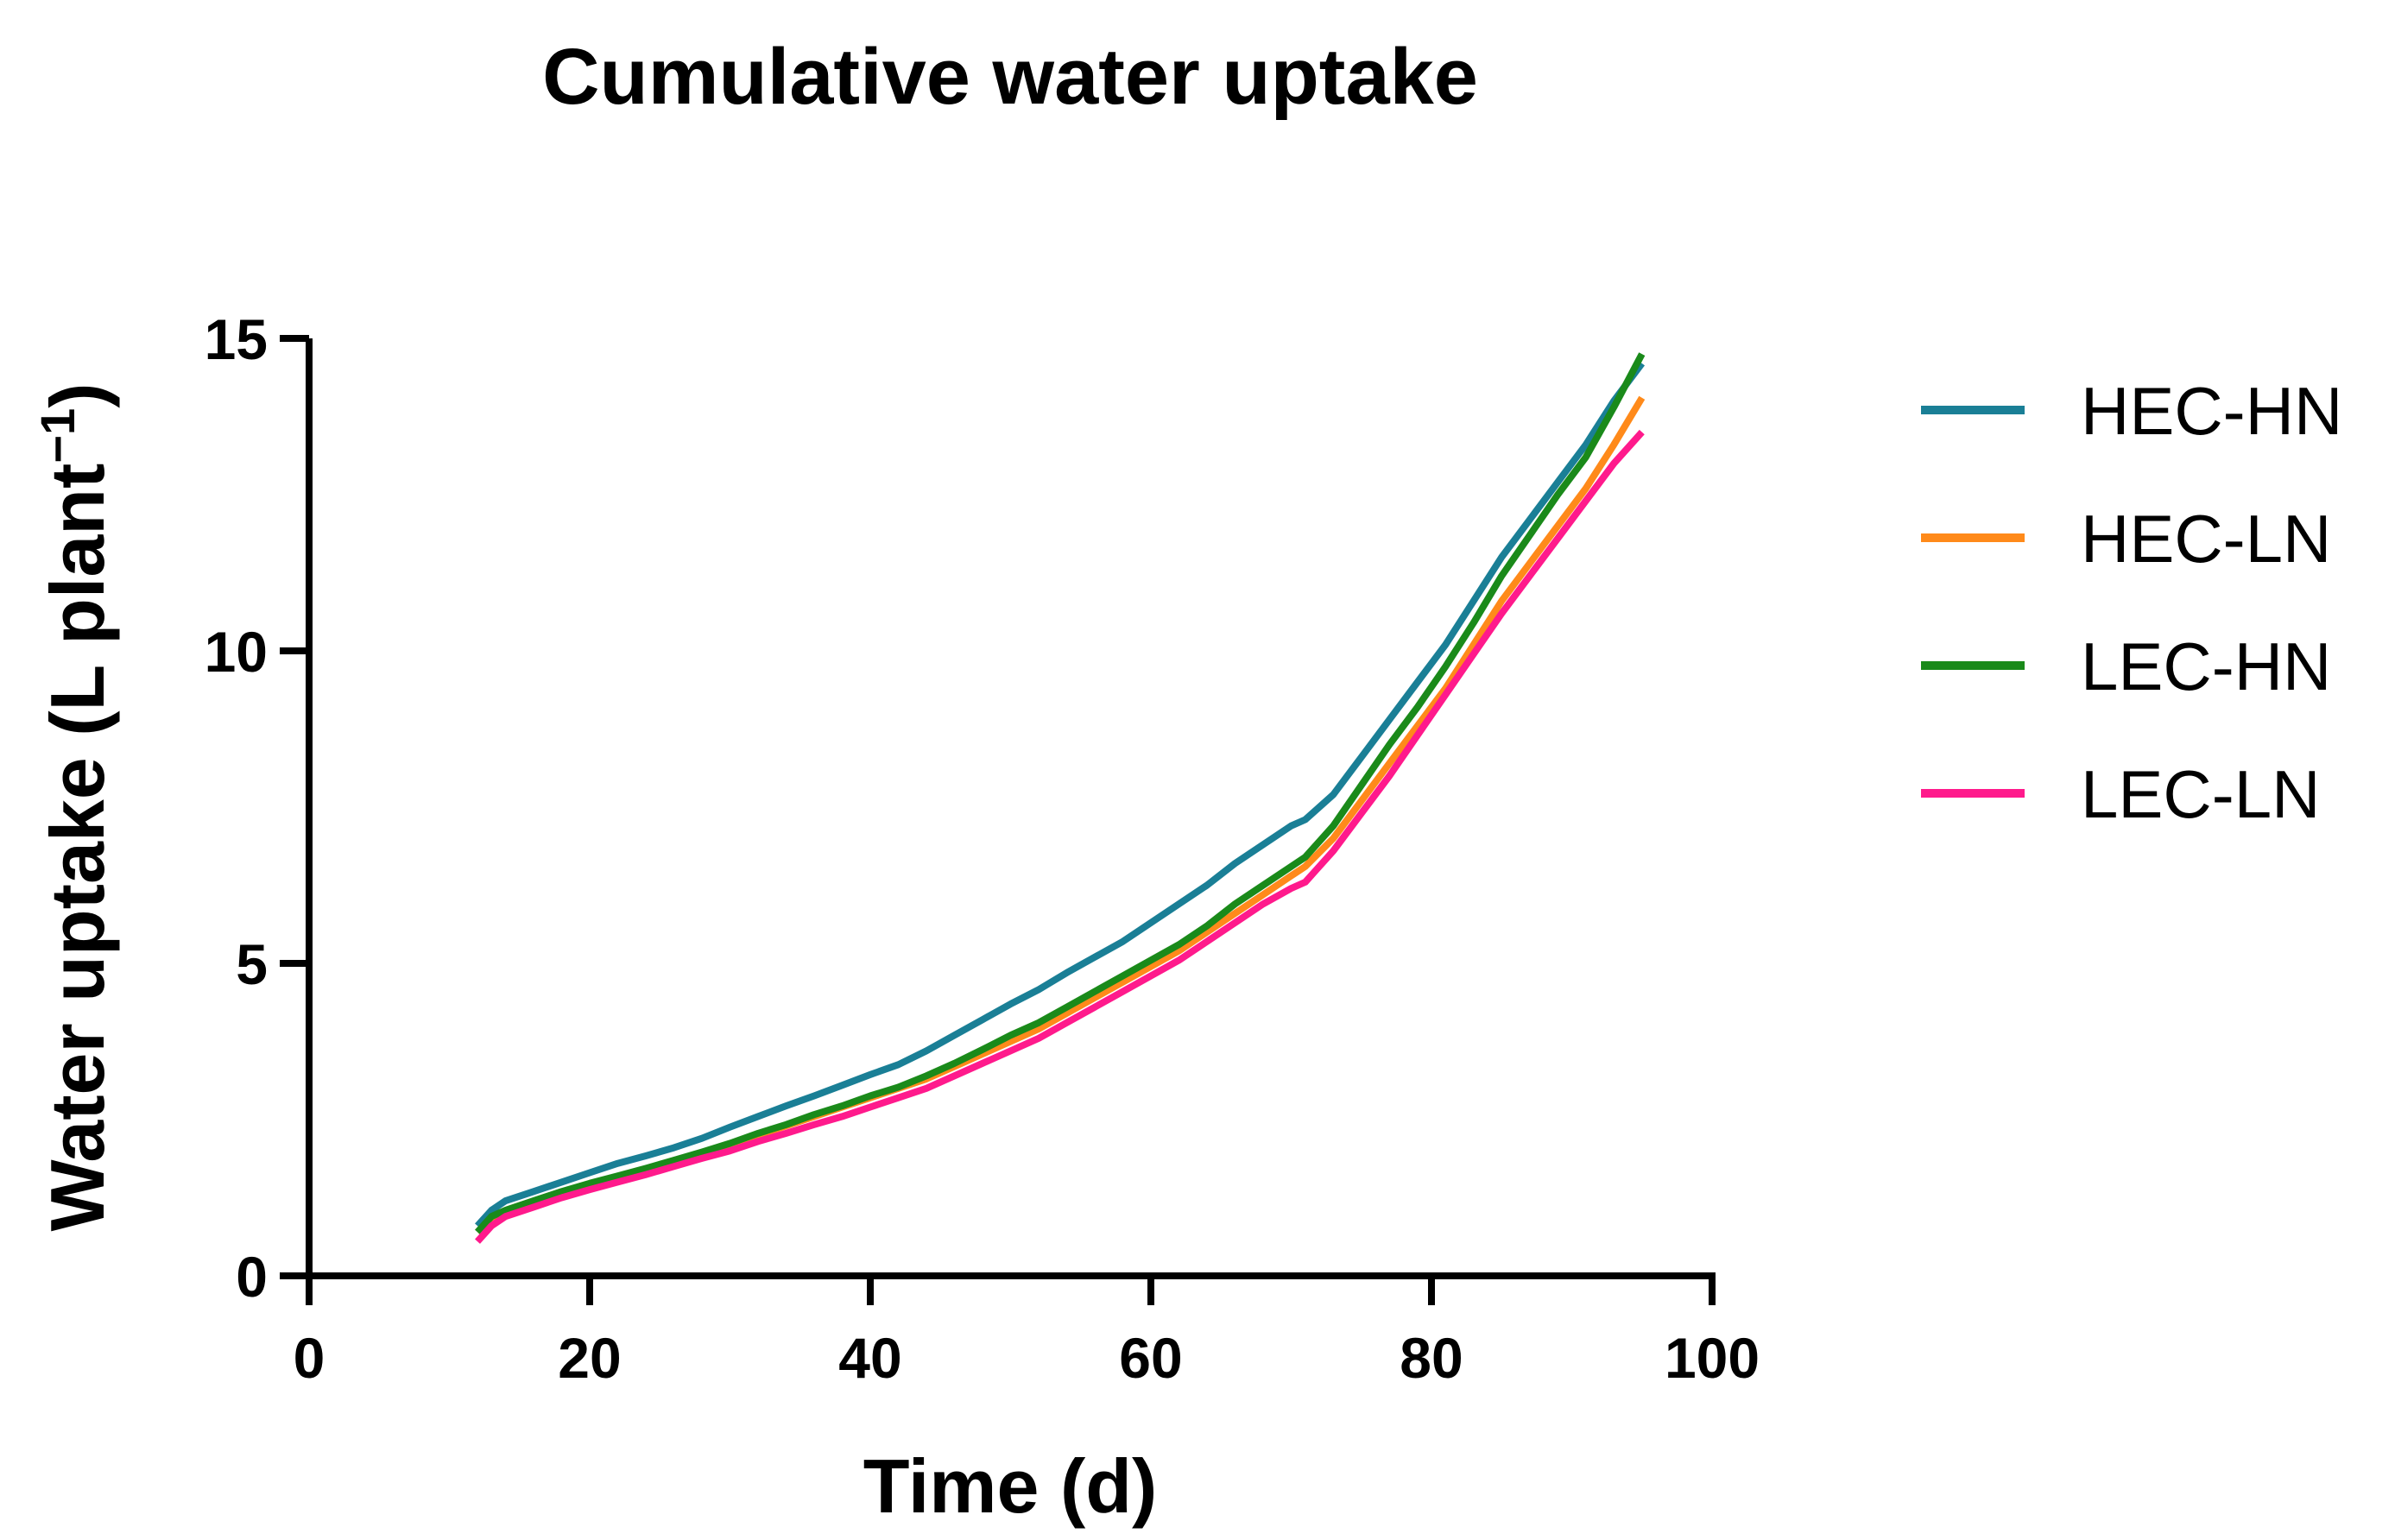 Image resolution: width=2395 pixels, height=1540 pixels. What do you see at coordinates (1431, 1358) in the screenshot?
I see `x-tick-label: 80` at bounding box center [1431, 1358].